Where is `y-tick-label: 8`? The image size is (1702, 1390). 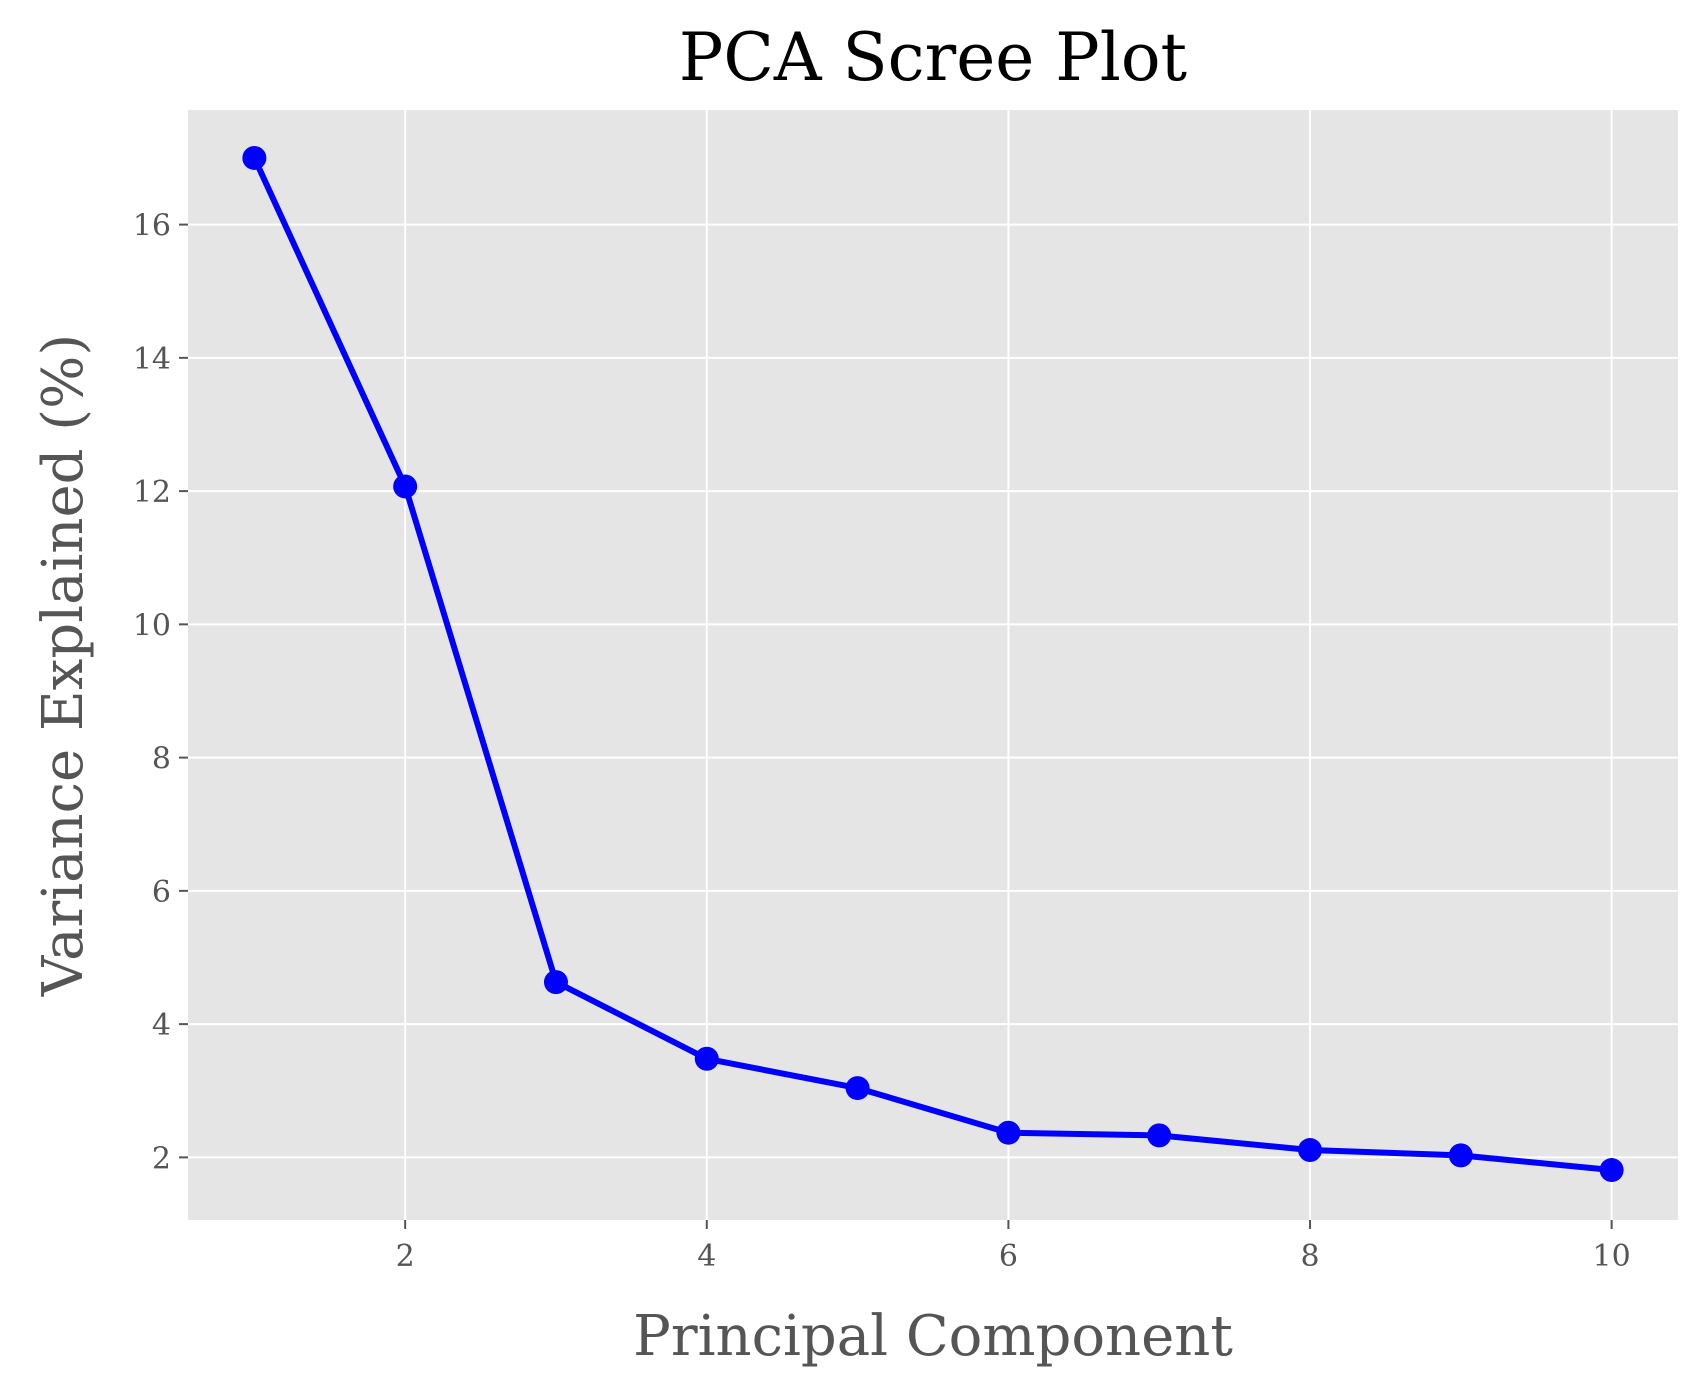 y-tick-label: 8 is located at coordinates (161, 759).